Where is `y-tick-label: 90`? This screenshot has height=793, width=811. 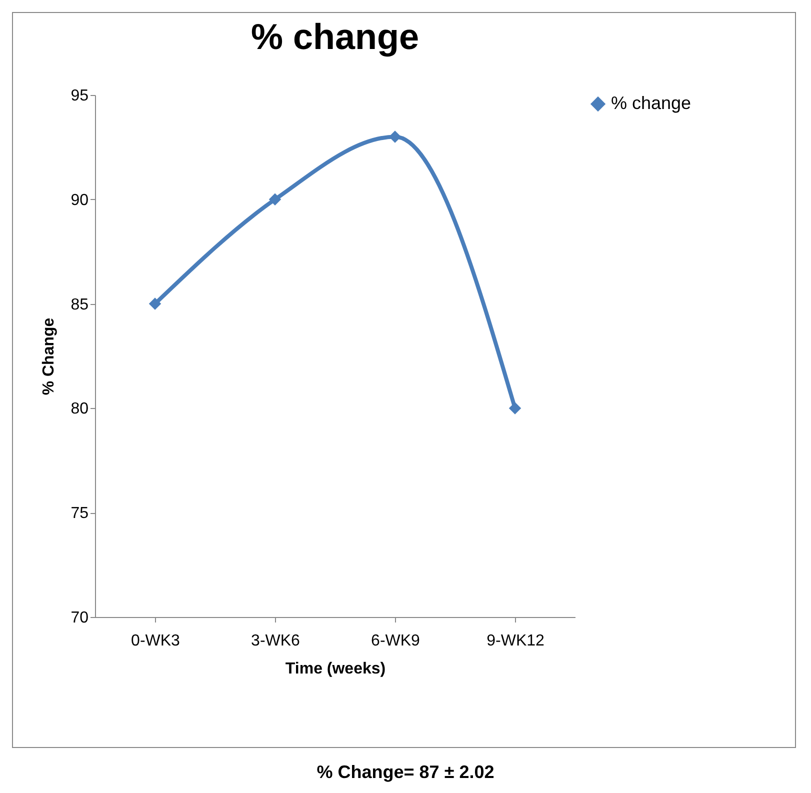
y-tick-label: 90 is located at coordinates (79, 200).